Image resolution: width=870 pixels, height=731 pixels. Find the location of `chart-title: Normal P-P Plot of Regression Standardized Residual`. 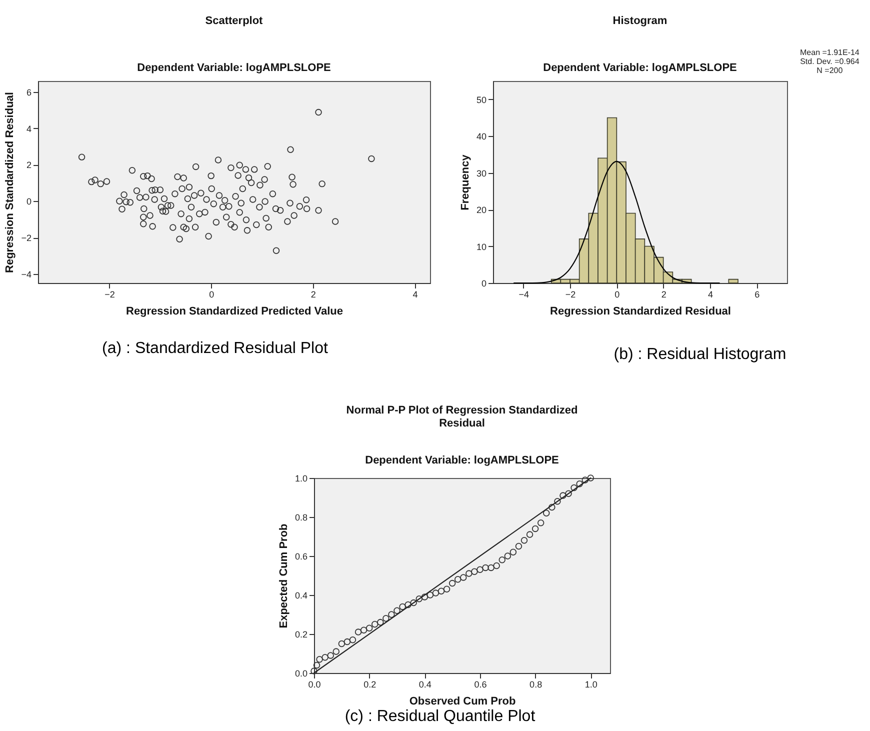

chart-title: Normal P-P Plot of Regression Standardized Residual is located at coordinates (462, 417).